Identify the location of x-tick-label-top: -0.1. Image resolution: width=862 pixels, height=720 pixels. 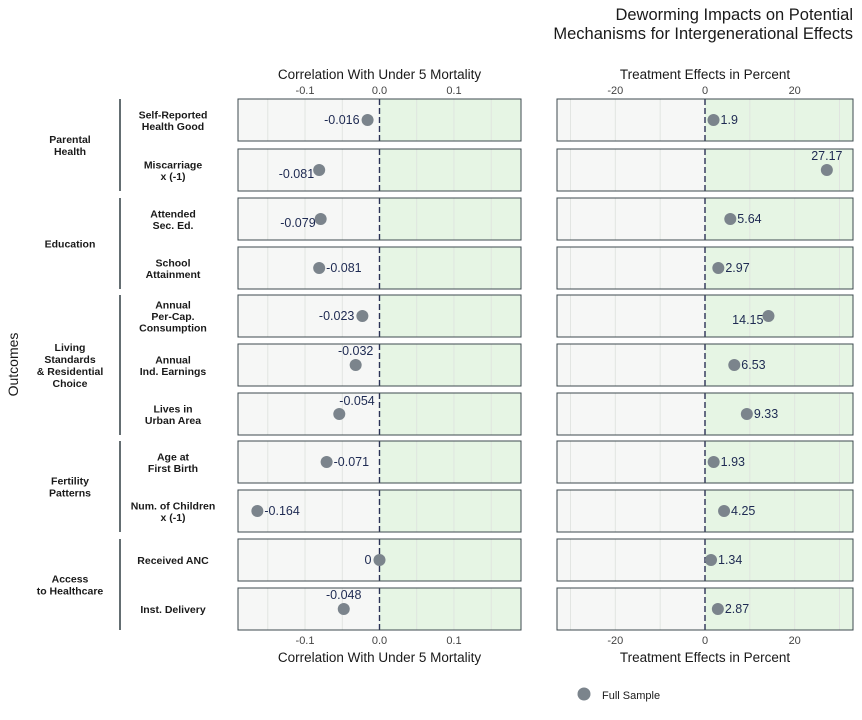
(305, 91).